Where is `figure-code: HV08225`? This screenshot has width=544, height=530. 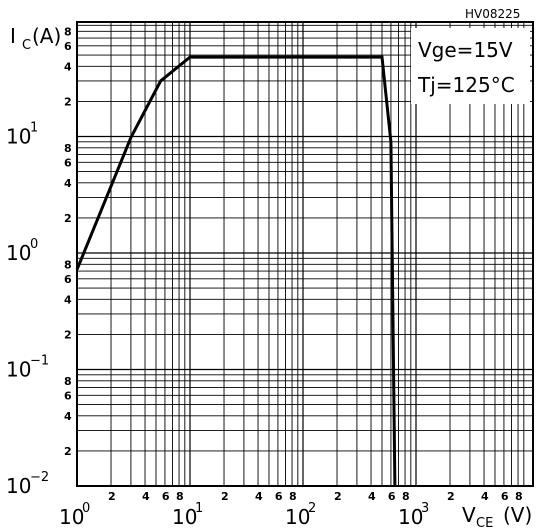
figure-code: HV08225 is located at coordinates (492, 14).